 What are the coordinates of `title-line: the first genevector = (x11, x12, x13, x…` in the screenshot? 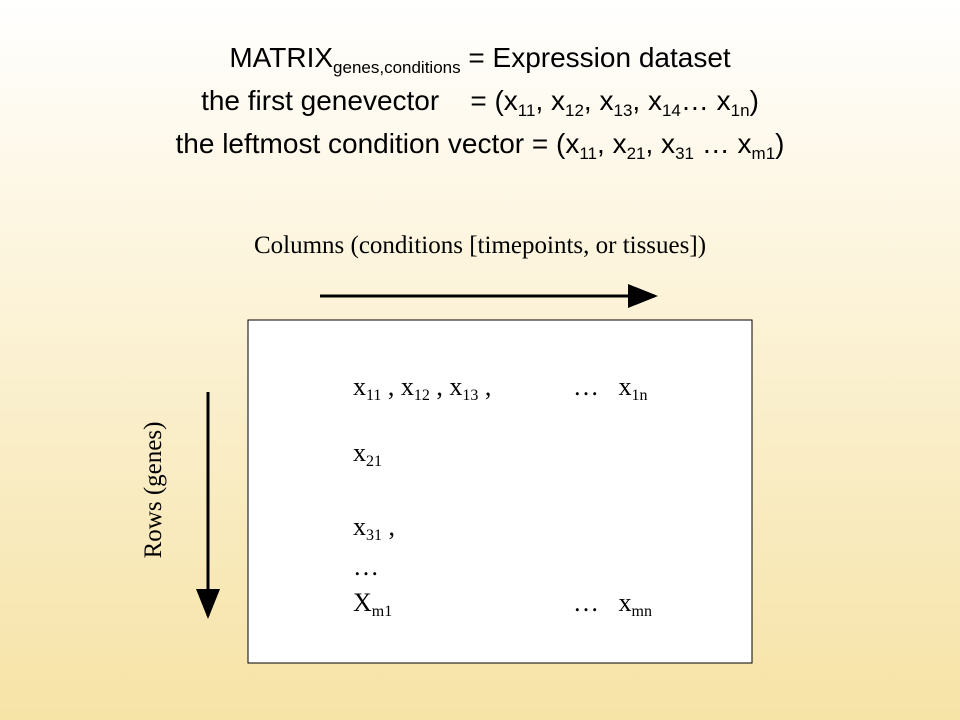 It's located at (480, 100).